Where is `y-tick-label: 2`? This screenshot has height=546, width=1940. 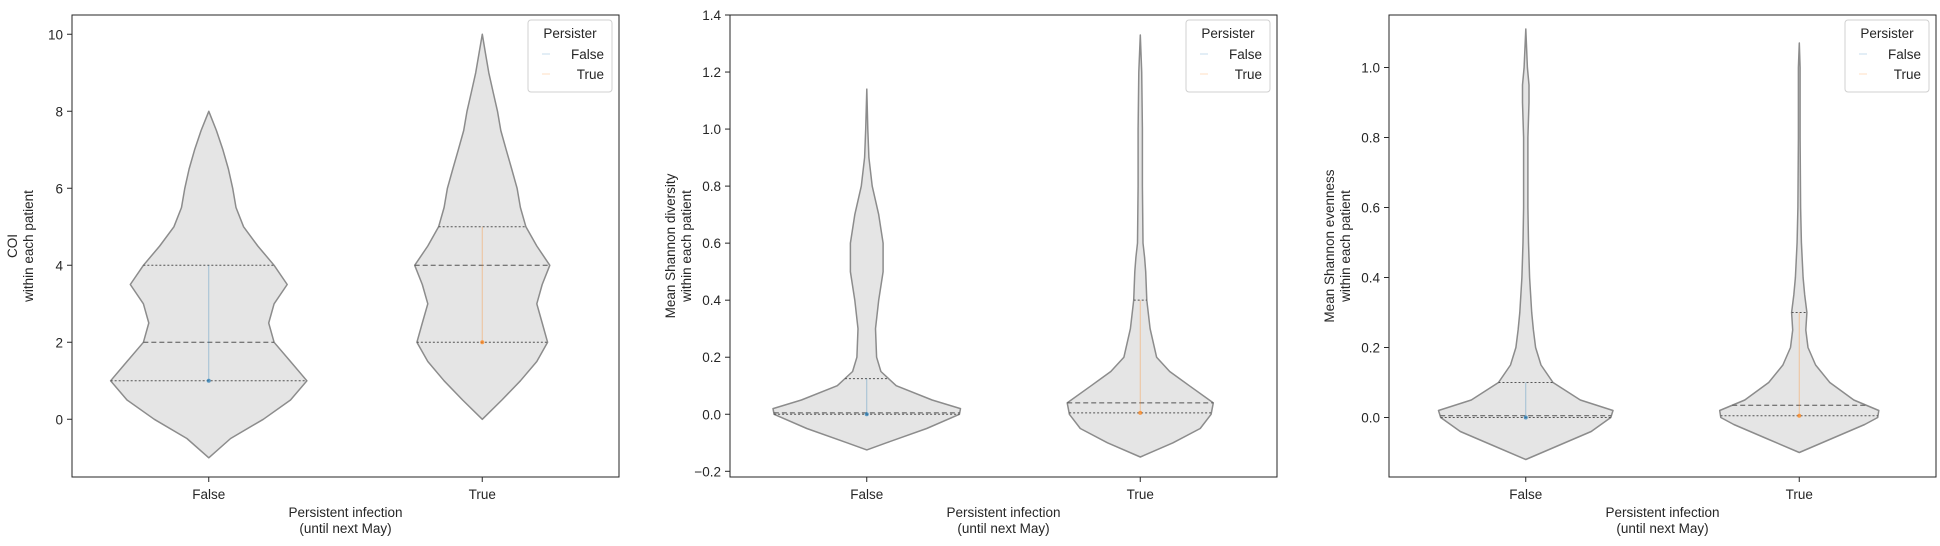
y-tick-label: 2 is located at coordinates (59, 342).